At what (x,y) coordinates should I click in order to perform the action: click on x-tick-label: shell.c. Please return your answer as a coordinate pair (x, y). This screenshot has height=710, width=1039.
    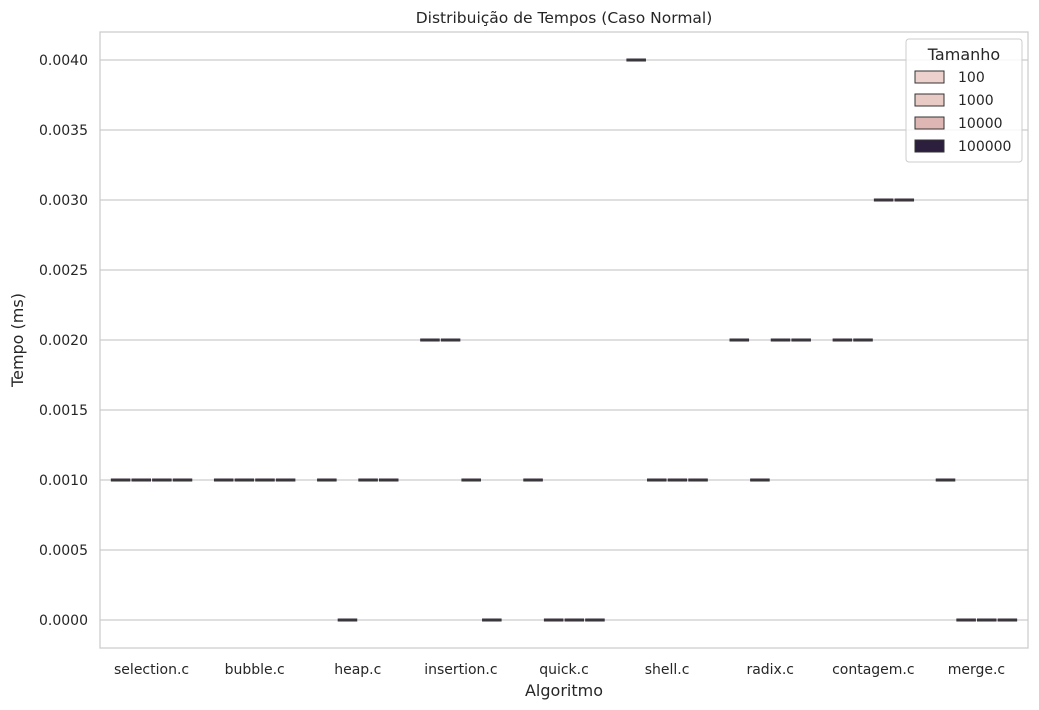
    Looking at the image, I should click on (667, 670).